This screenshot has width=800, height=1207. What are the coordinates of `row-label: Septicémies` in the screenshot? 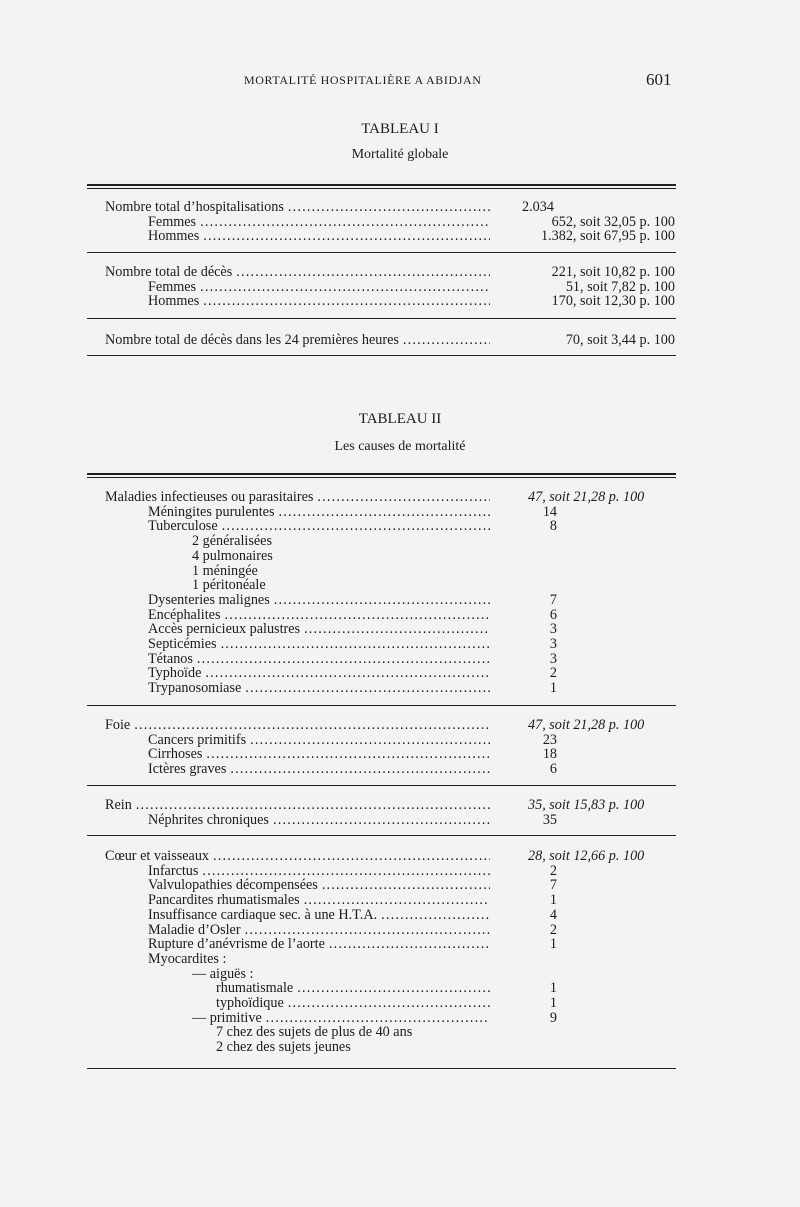 It's located at (319, 644).